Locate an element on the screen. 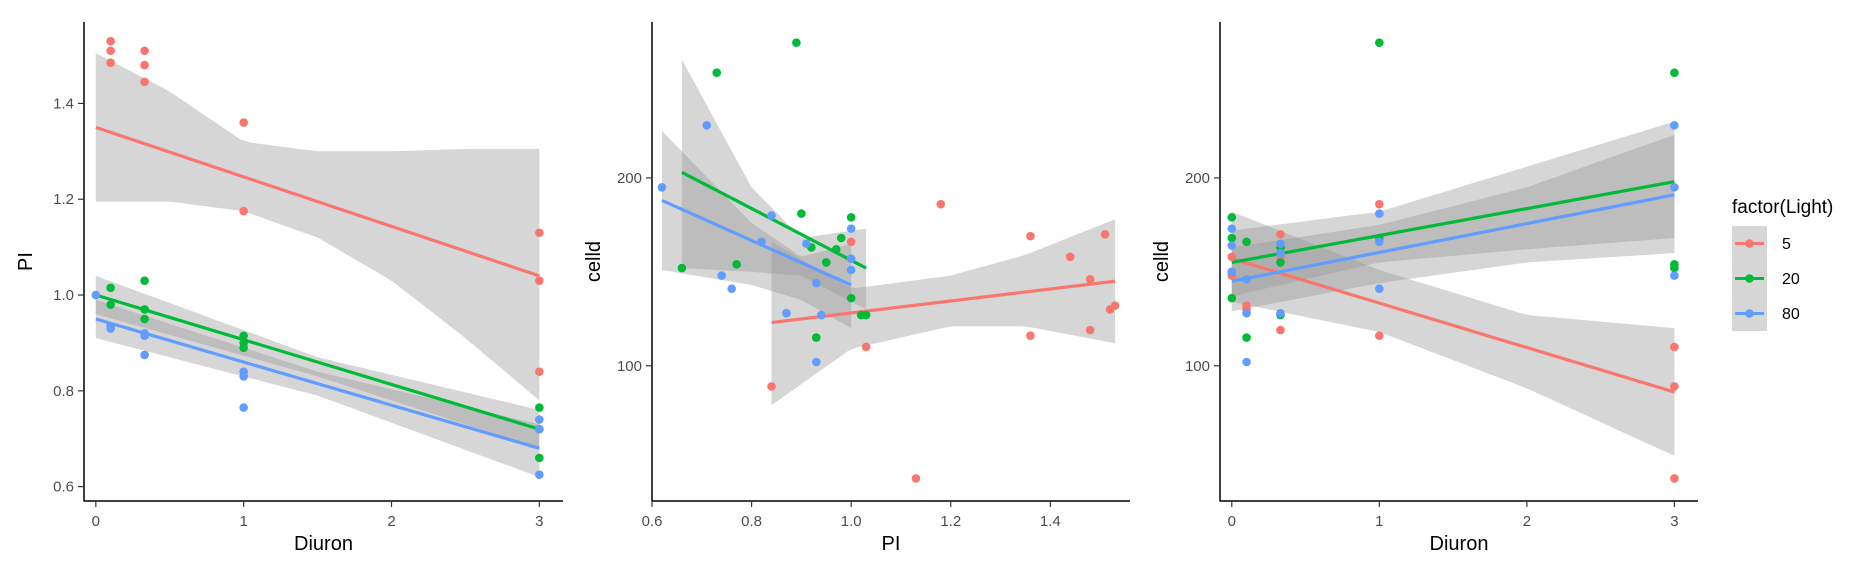 This screenshot has height=576, width=1872. y-axis-title: celld is located at coordinates (1162, 261).